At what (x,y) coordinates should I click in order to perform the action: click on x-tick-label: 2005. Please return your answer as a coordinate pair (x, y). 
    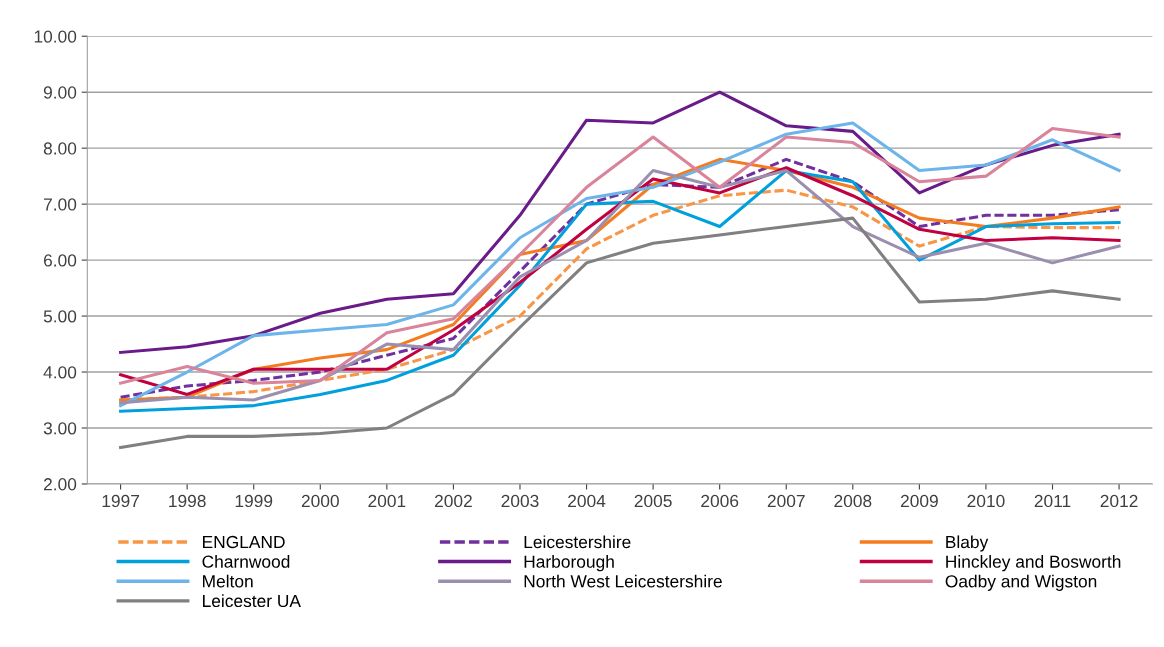
    Looking at the image, I should click on (653, 501).